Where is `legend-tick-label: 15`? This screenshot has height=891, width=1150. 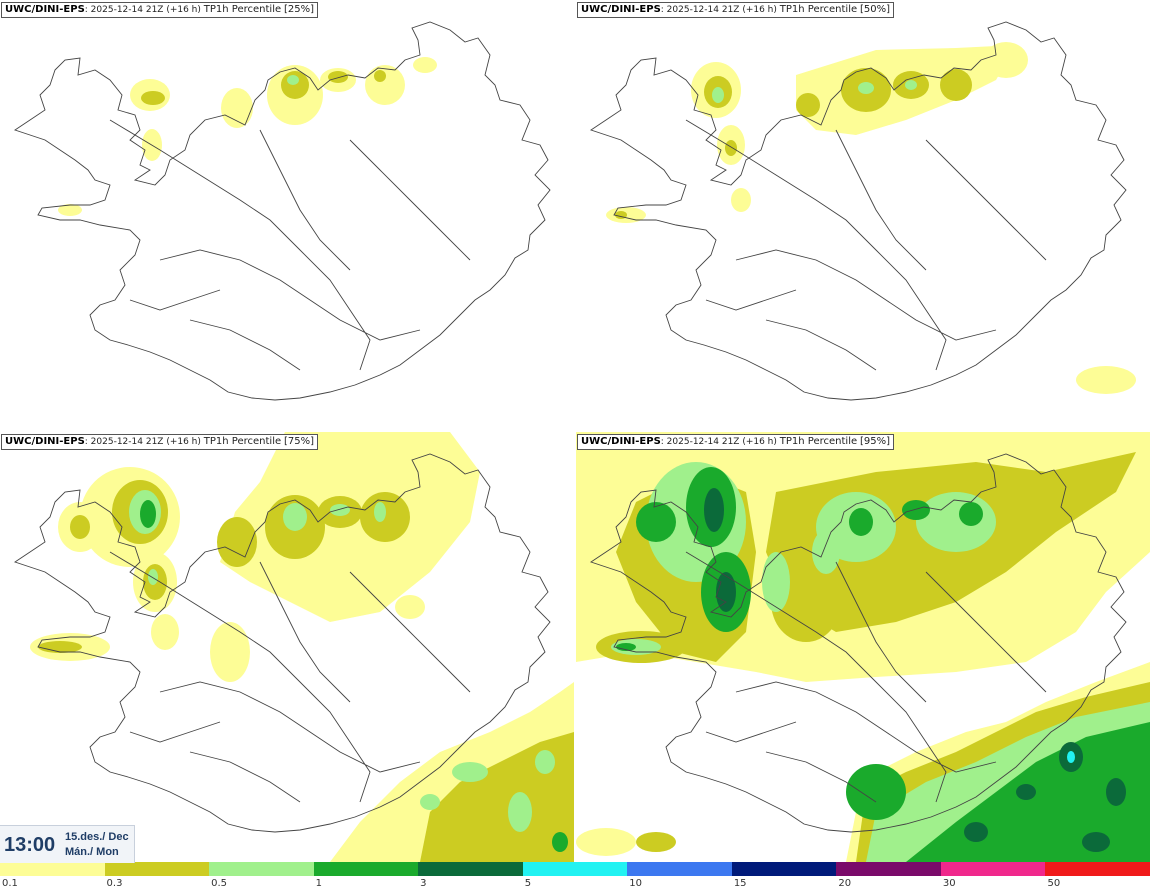
legend-tick-label: 15 is located at coordinates (740, 883).